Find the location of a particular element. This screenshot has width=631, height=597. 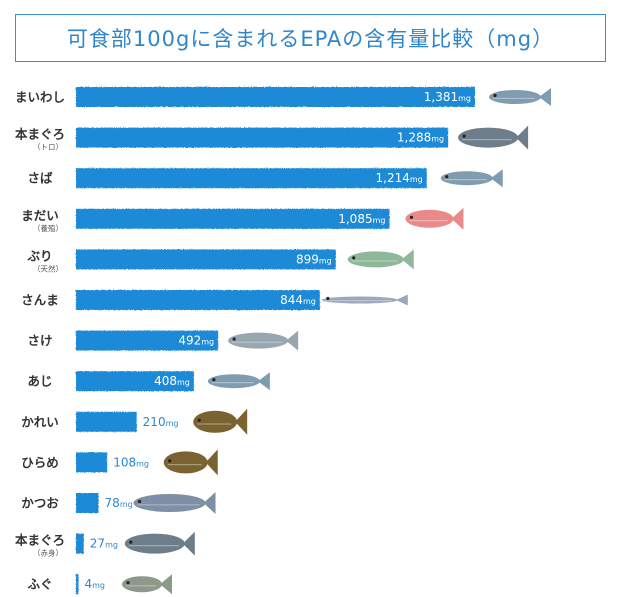

flatfish-icon is located at coordinates (190, 462).